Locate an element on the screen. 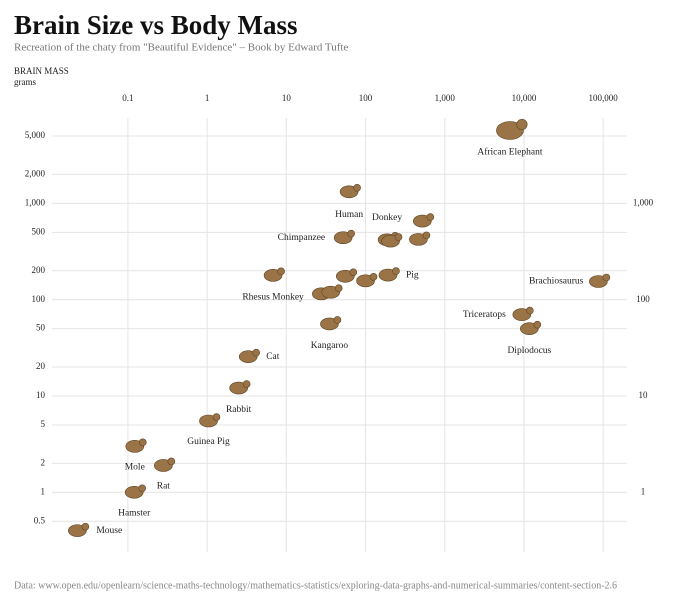 Image resolution: width=680 pixels, height=609 pixels. y-tick-label: 5,000 is located at coordinates (35, 135).